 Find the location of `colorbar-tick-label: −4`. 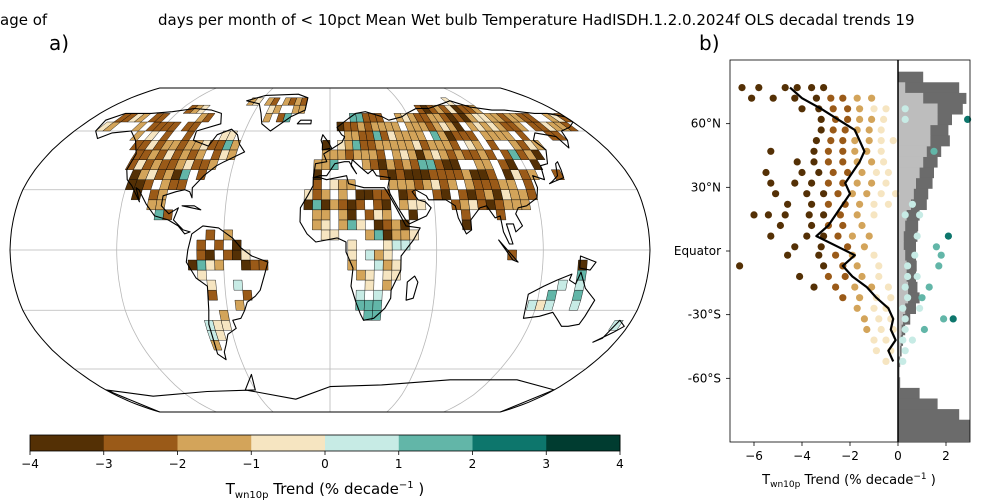

colorbar-tick-label: −4 is located at coordinates (30, 464).